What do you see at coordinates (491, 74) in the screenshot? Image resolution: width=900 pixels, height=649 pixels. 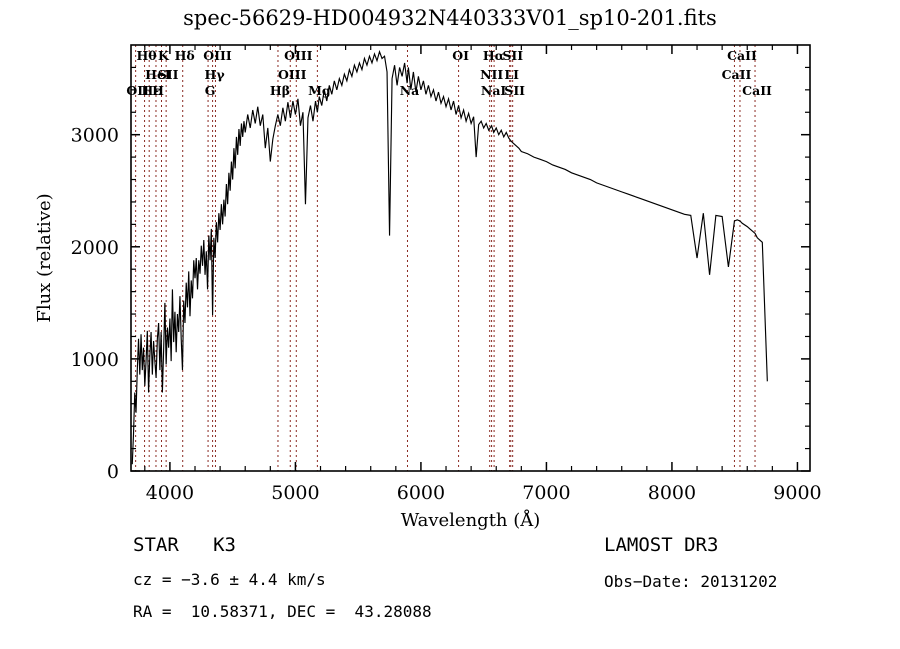 I see `spectral-line-label: NII` at bounding box center [491, 74].